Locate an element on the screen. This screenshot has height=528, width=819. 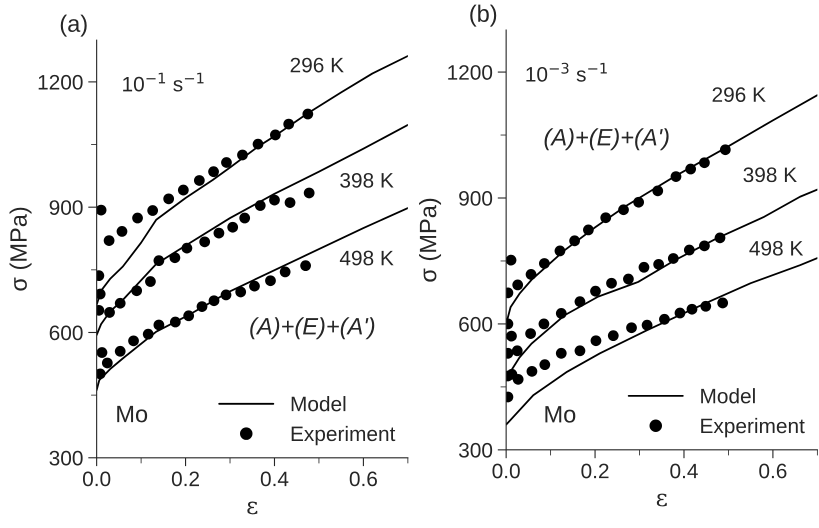
chart-title: (a) is located at coordinates (73, 25).